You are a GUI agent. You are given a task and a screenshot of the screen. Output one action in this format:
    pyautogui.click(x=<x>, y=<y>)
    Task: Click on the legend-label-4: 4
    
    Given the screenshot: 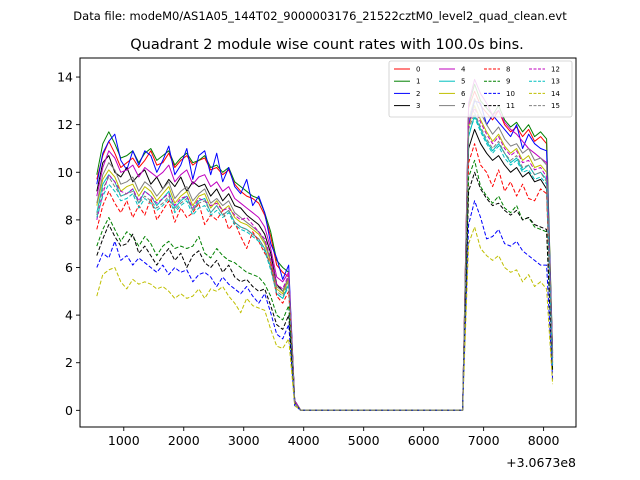 What is the action you would take?
    pyautogui.click(x=463, y=70)
    